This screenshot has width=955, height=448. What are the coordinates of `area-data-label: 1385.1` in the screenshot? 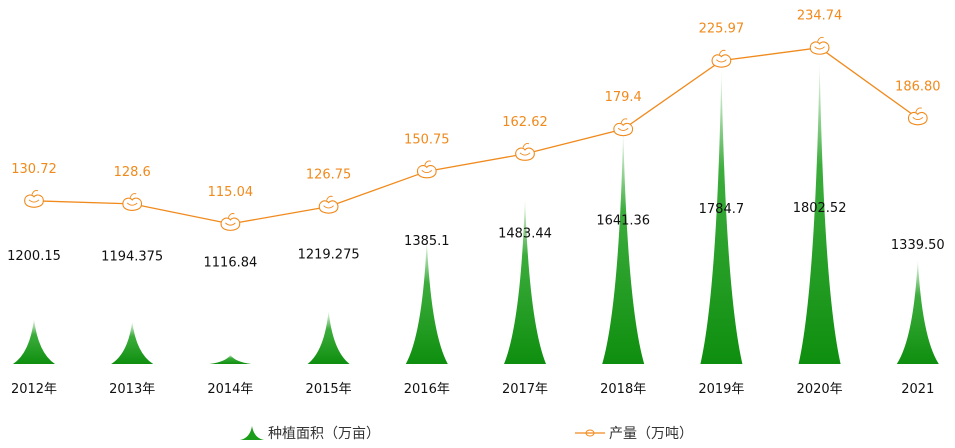 It's located at (427, 241).